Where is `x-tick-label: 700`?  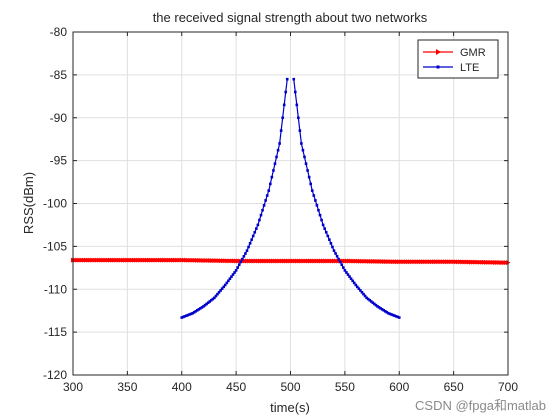
x-tick-label: 700 is located at coordinates (508, 387).